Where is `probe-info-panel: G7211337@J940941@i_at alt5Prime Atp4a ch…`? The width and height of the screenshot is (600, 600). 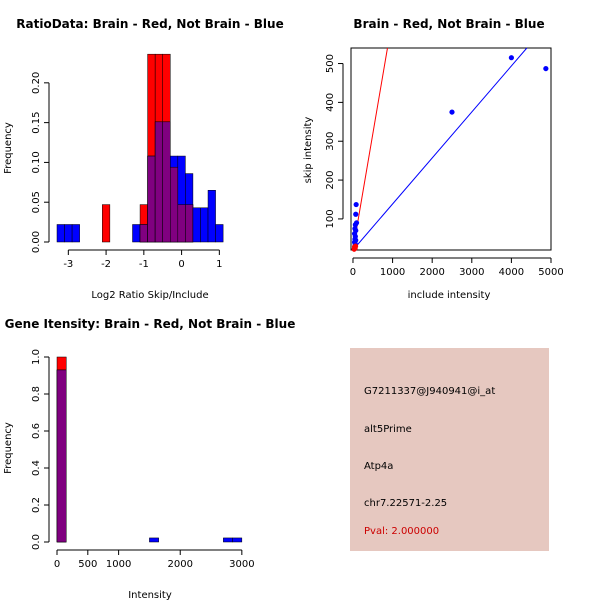
probe-info-panel: G7211337@J940941@i_at alt5Prime Atp4a ch… is located at coordinates (449, 449).